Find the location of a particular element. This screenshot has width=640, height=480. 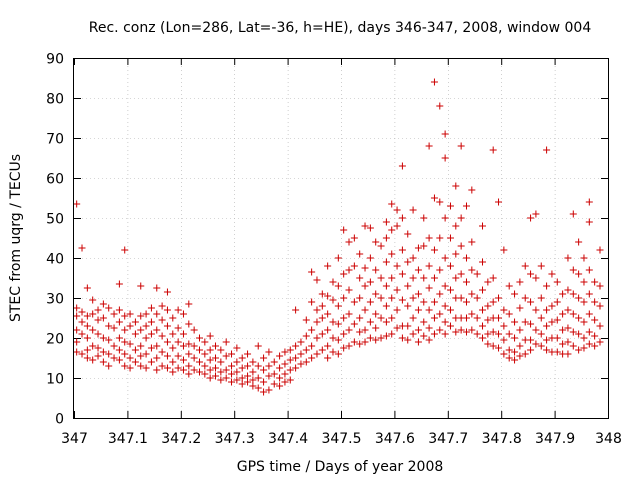

y-tick-label: 60 is located at coordinates (55, 180).